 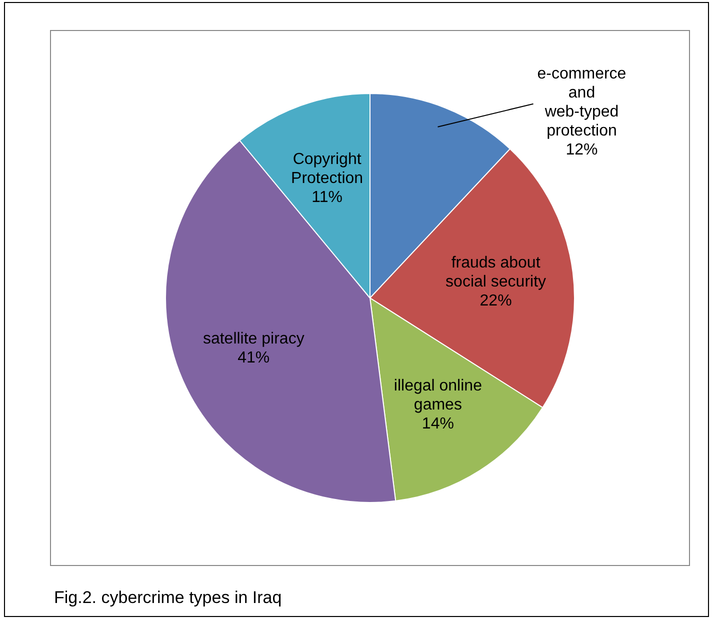 I want to click on slice-label: Copyright Protection, so click(x=327, y=169).